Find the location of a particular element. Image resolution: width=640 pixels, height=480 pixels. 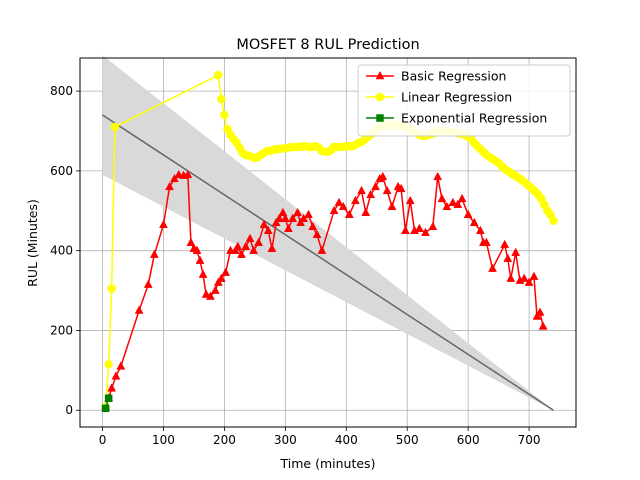

legend-entry: Basic Regression is located at coordinates (436, 76).